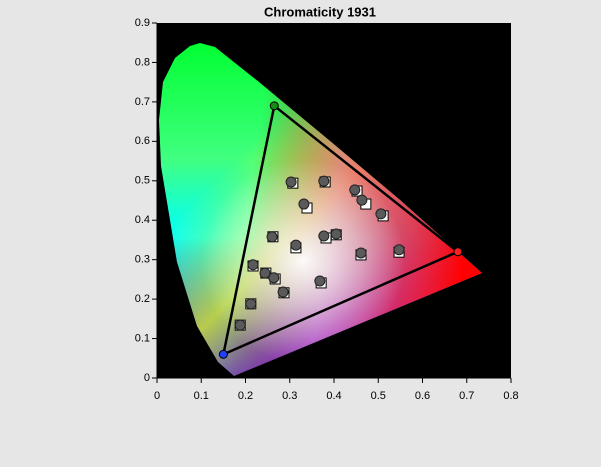 The image size is (601, 467). What do you see at coordinates (142, 220) in the screenshot?
I see `y-tick-label: 0.4` at bounding box center [142, 220].